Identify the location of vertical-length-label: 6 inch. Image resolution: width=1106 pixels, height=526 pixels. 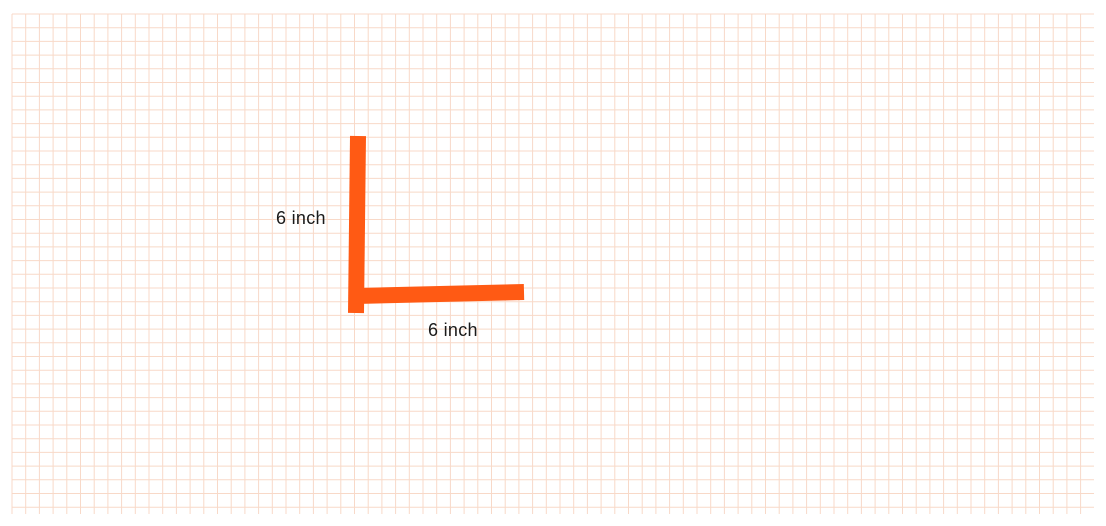
(301, 218).